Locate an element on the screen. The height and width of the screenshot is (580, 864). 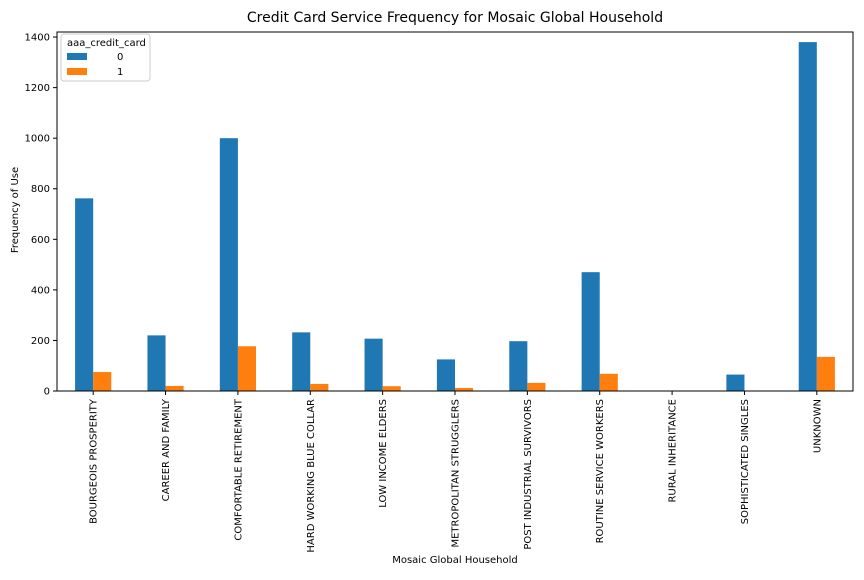
x-tick-label: METROPOLITAN STRUGGLERS is located at coordinates (456, 473).